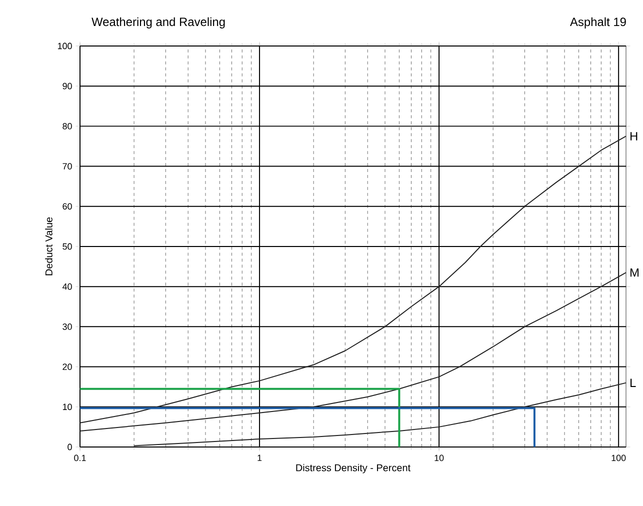  I want to click on y-tick-label: 100, so click(65, 46).